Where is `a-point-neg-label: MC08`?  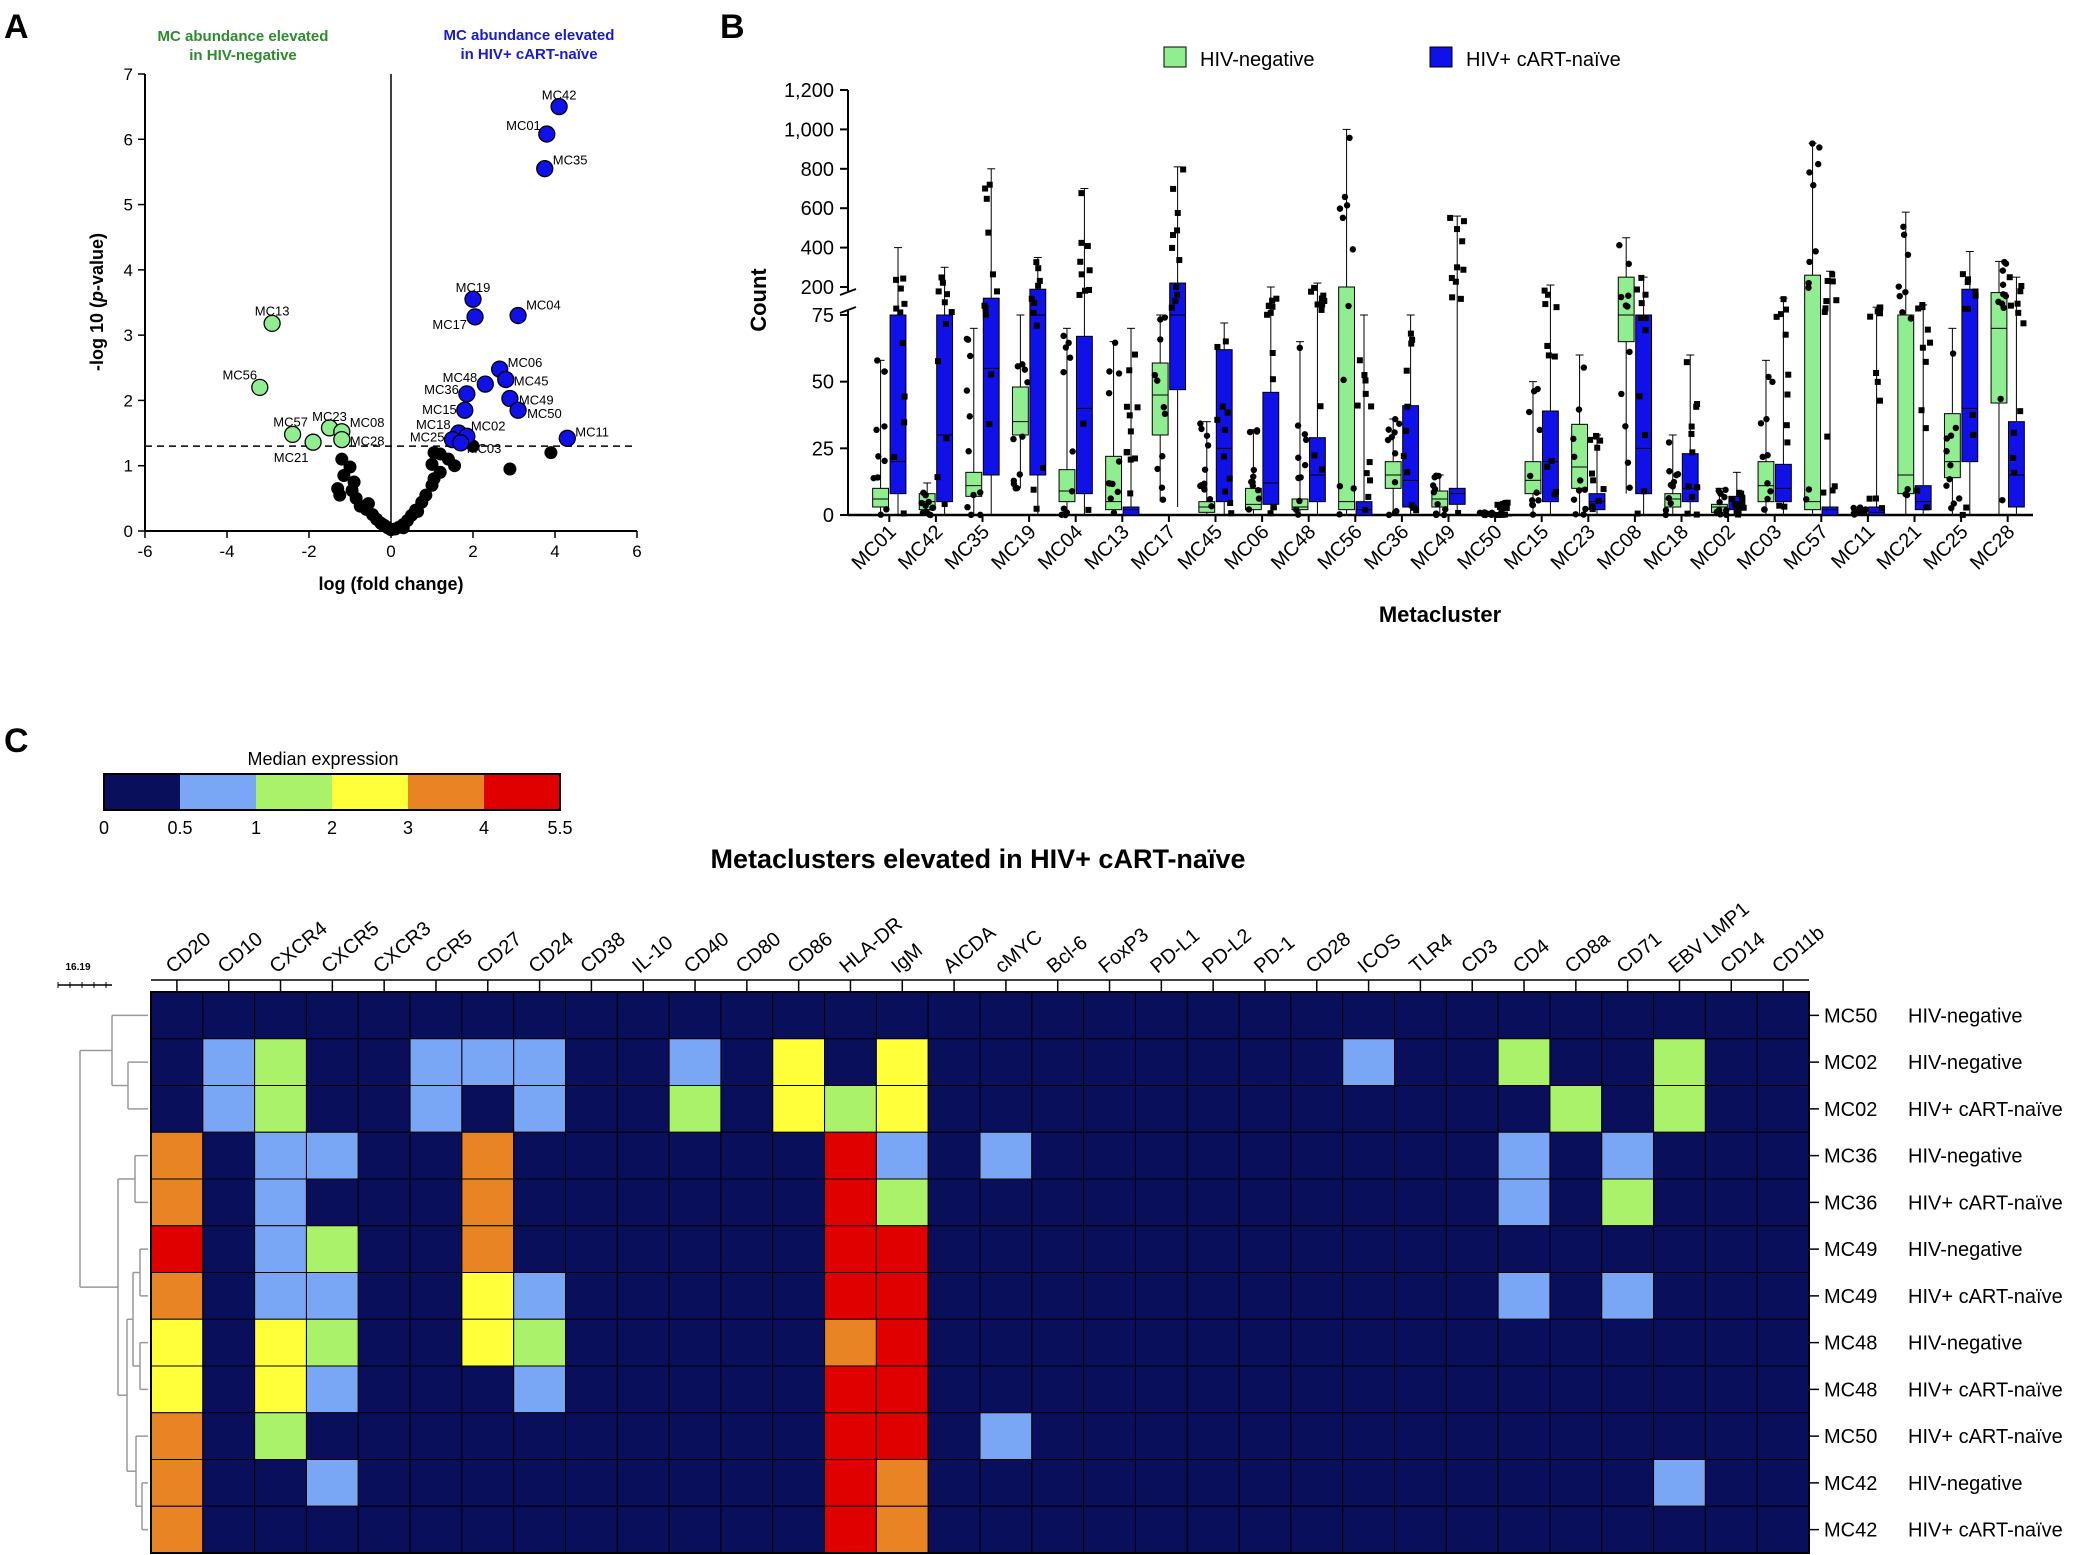 a-point-neg-label: MC08 is located at coordinates (367, 422).